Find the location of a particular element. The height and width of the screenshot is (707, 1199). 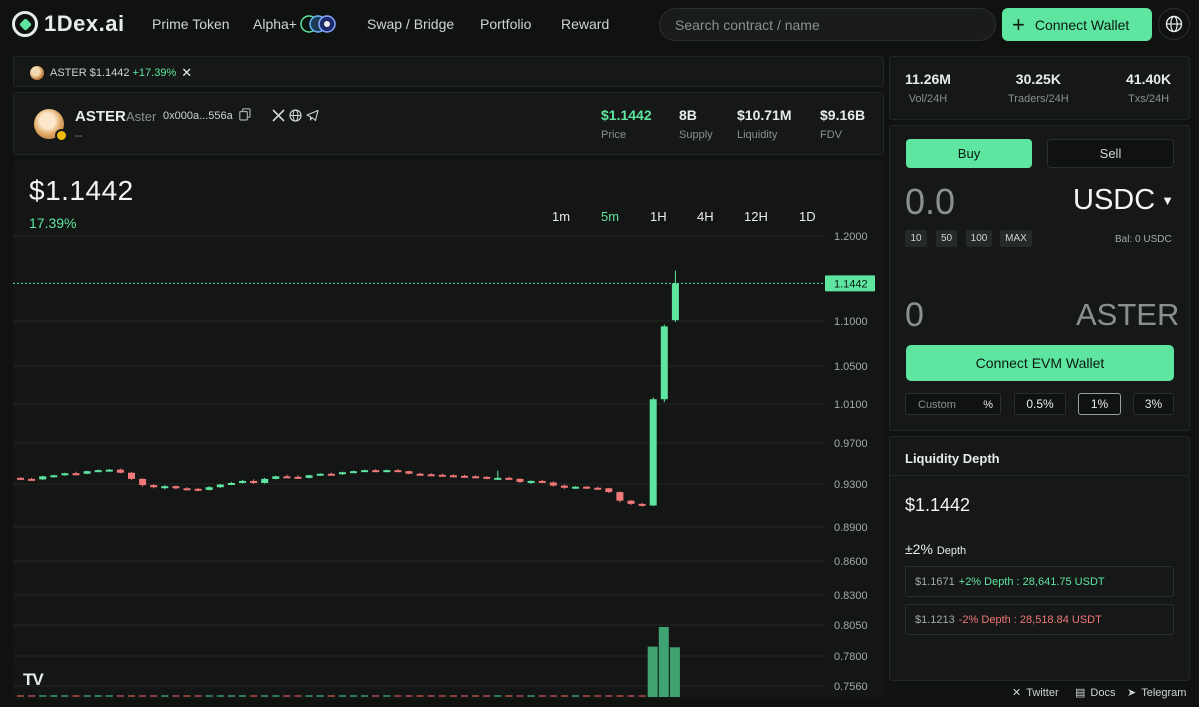

timeframe-4h: 4H is located at coordinates (705, 216).